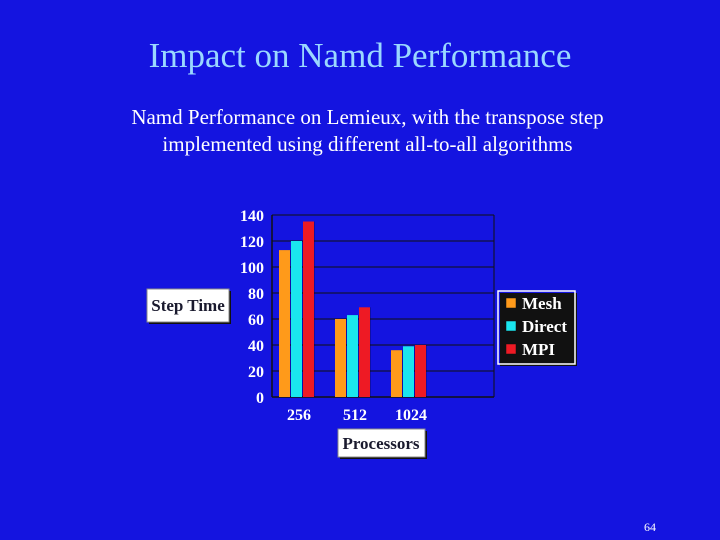 This screenshot has width=720, height=540. I want to click on y-axis-label-box: Step Time, so click(188, 306).